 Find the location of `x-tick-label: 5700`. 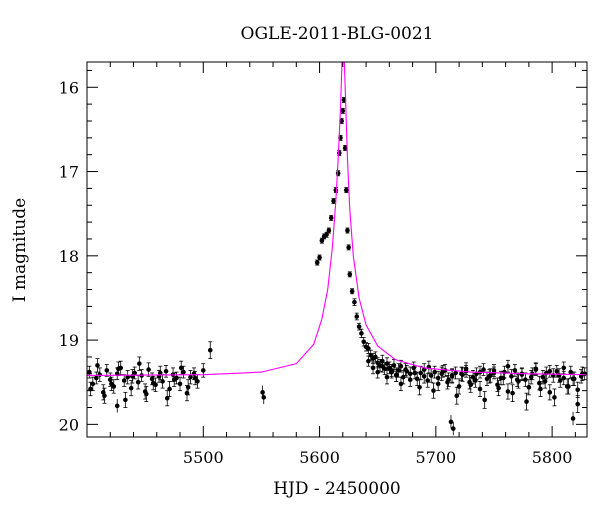

x-tick-label: 5700 is located at coordinates (435, 457).